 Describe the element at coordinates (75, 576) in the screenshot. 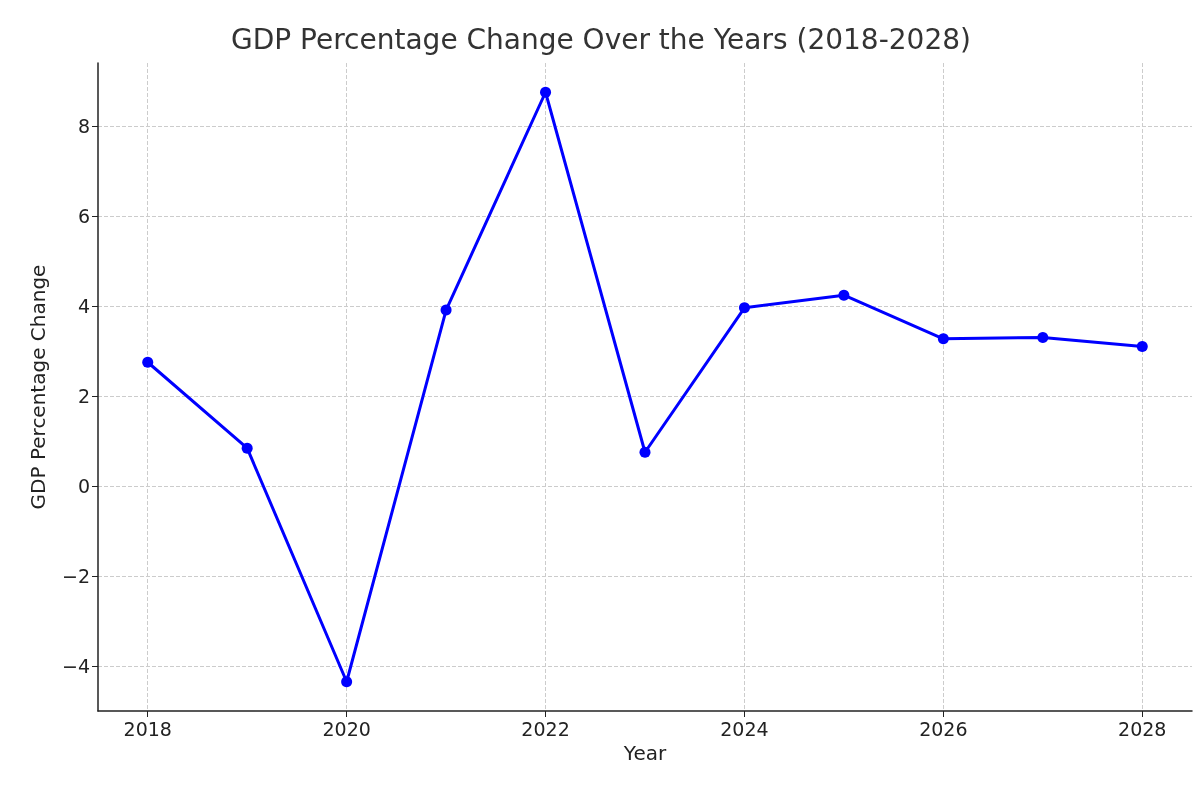

I see `y-tick-label: −2` at that location.